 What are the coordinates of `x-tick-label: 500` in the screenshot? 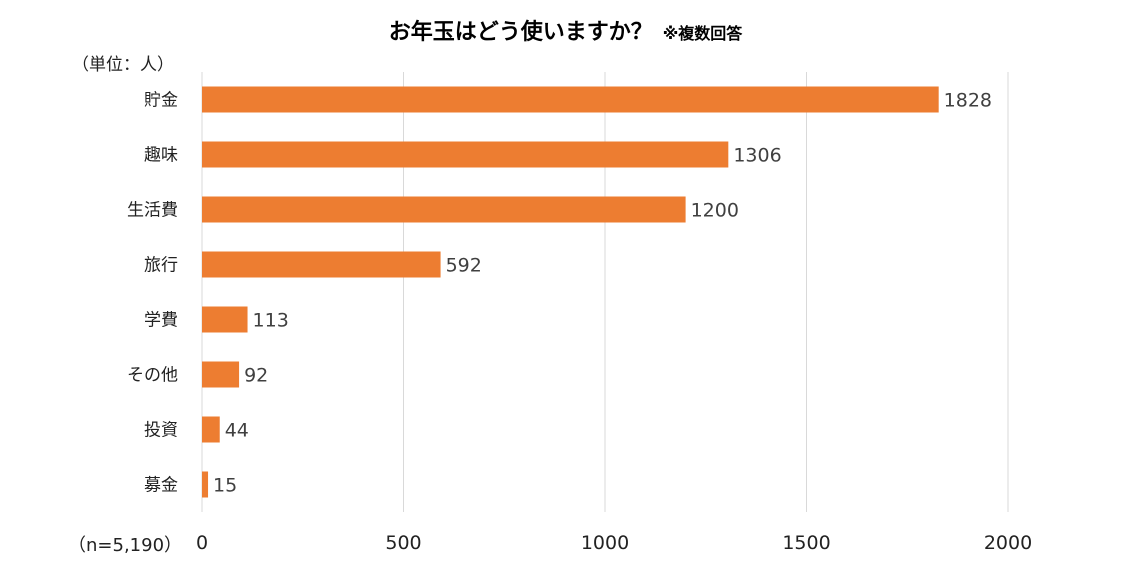 It's located at (403, 543).